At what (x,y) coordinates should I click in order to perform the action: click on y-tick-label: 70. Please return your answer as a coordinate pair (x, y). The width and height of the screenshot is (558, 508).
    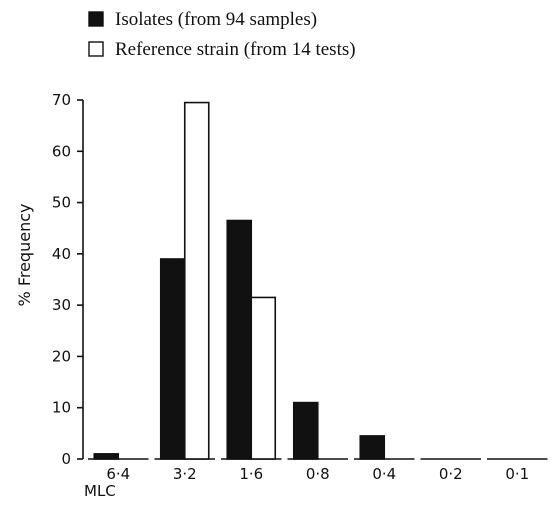
    Looking at the image, I should click on (61, 100).